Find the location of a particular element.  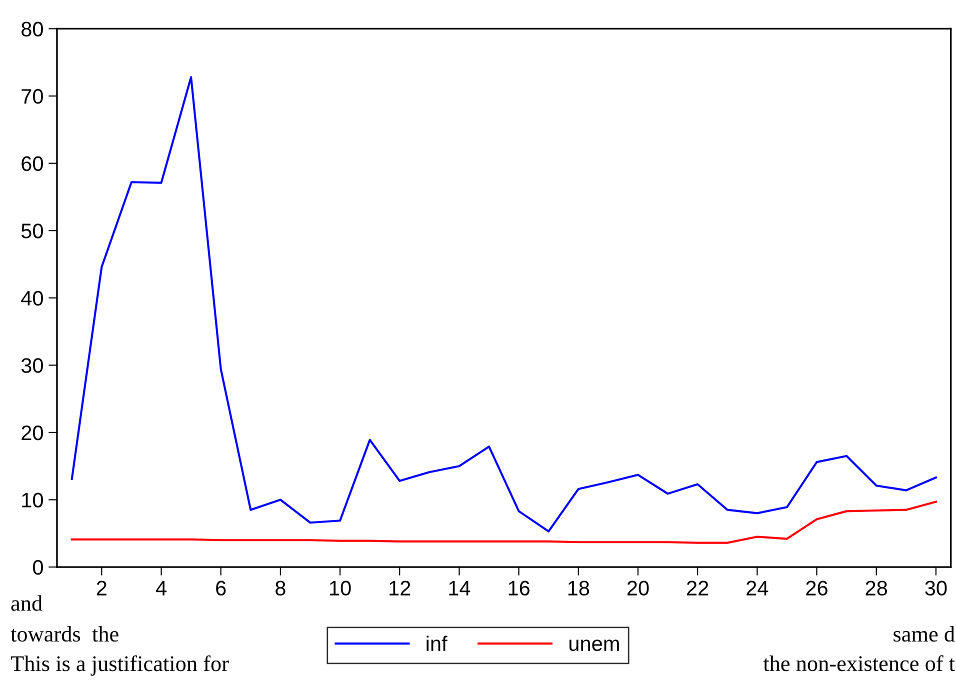

x-tick-label: 22 is located at coordinates (697, 588).